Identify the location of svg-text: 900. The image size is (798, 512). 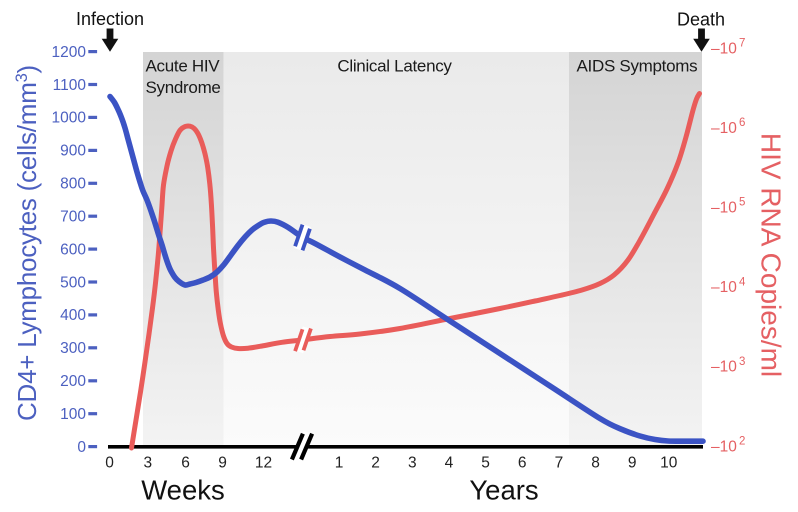
(73, 151).